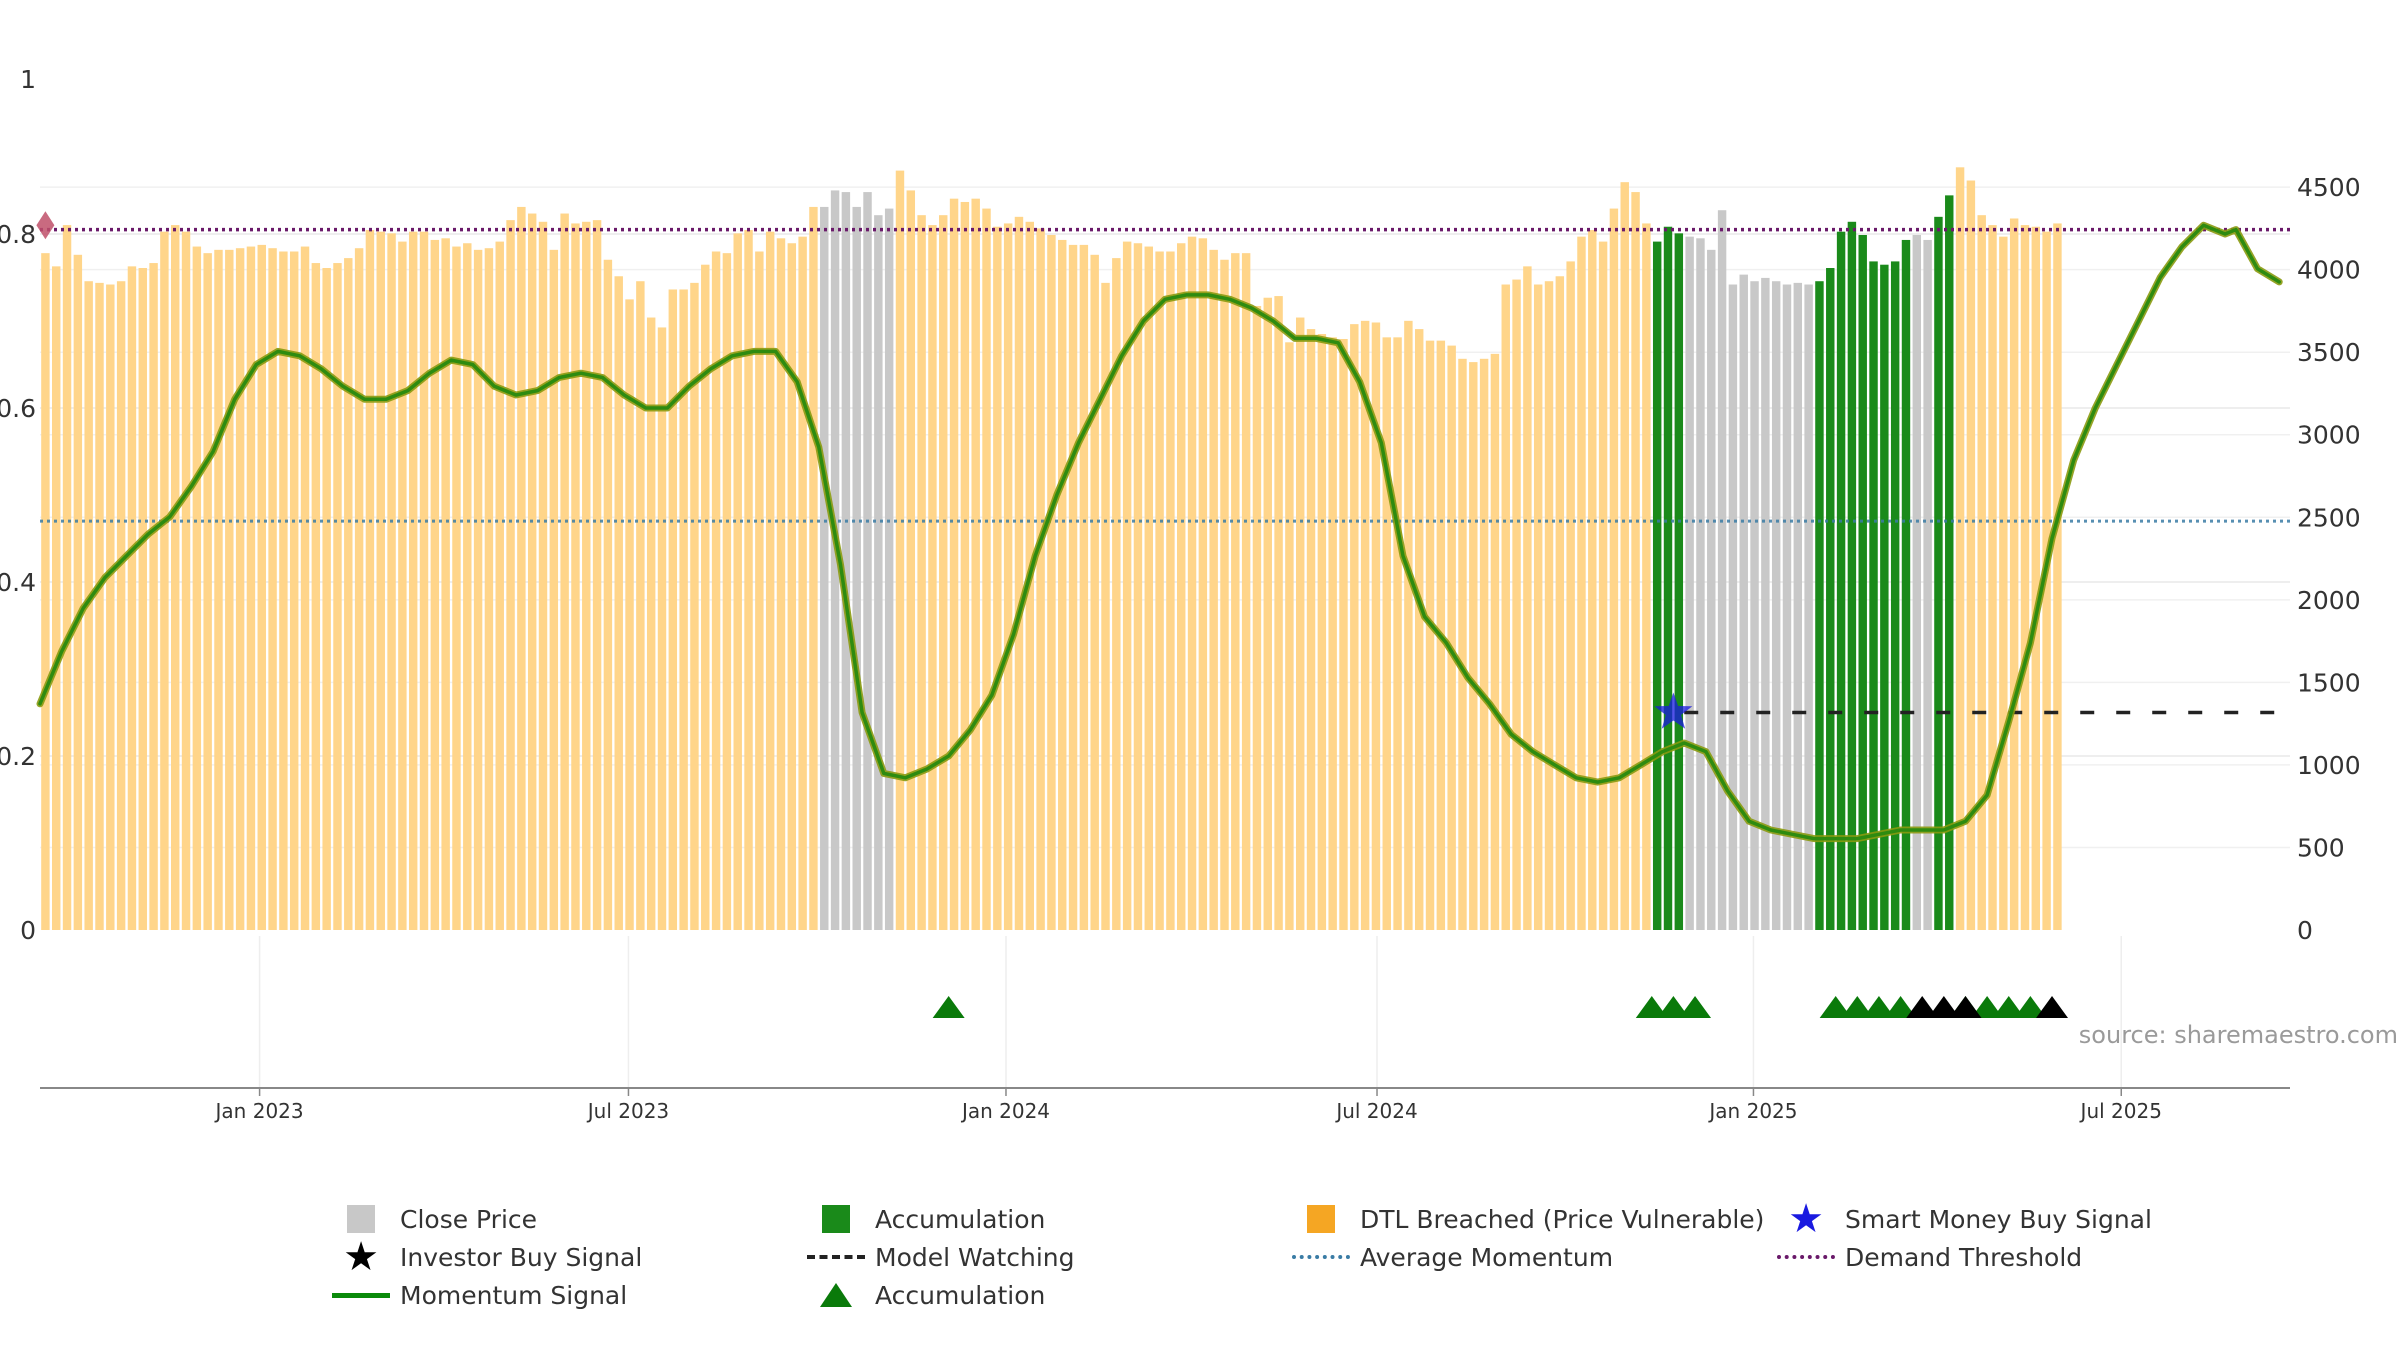 The width and height of the screenshot is (2400, 1350). Describe the element at coordinates (259, 1111) in the screenshot. I see `x-axis-tick-label: Jan 2023` at that location.